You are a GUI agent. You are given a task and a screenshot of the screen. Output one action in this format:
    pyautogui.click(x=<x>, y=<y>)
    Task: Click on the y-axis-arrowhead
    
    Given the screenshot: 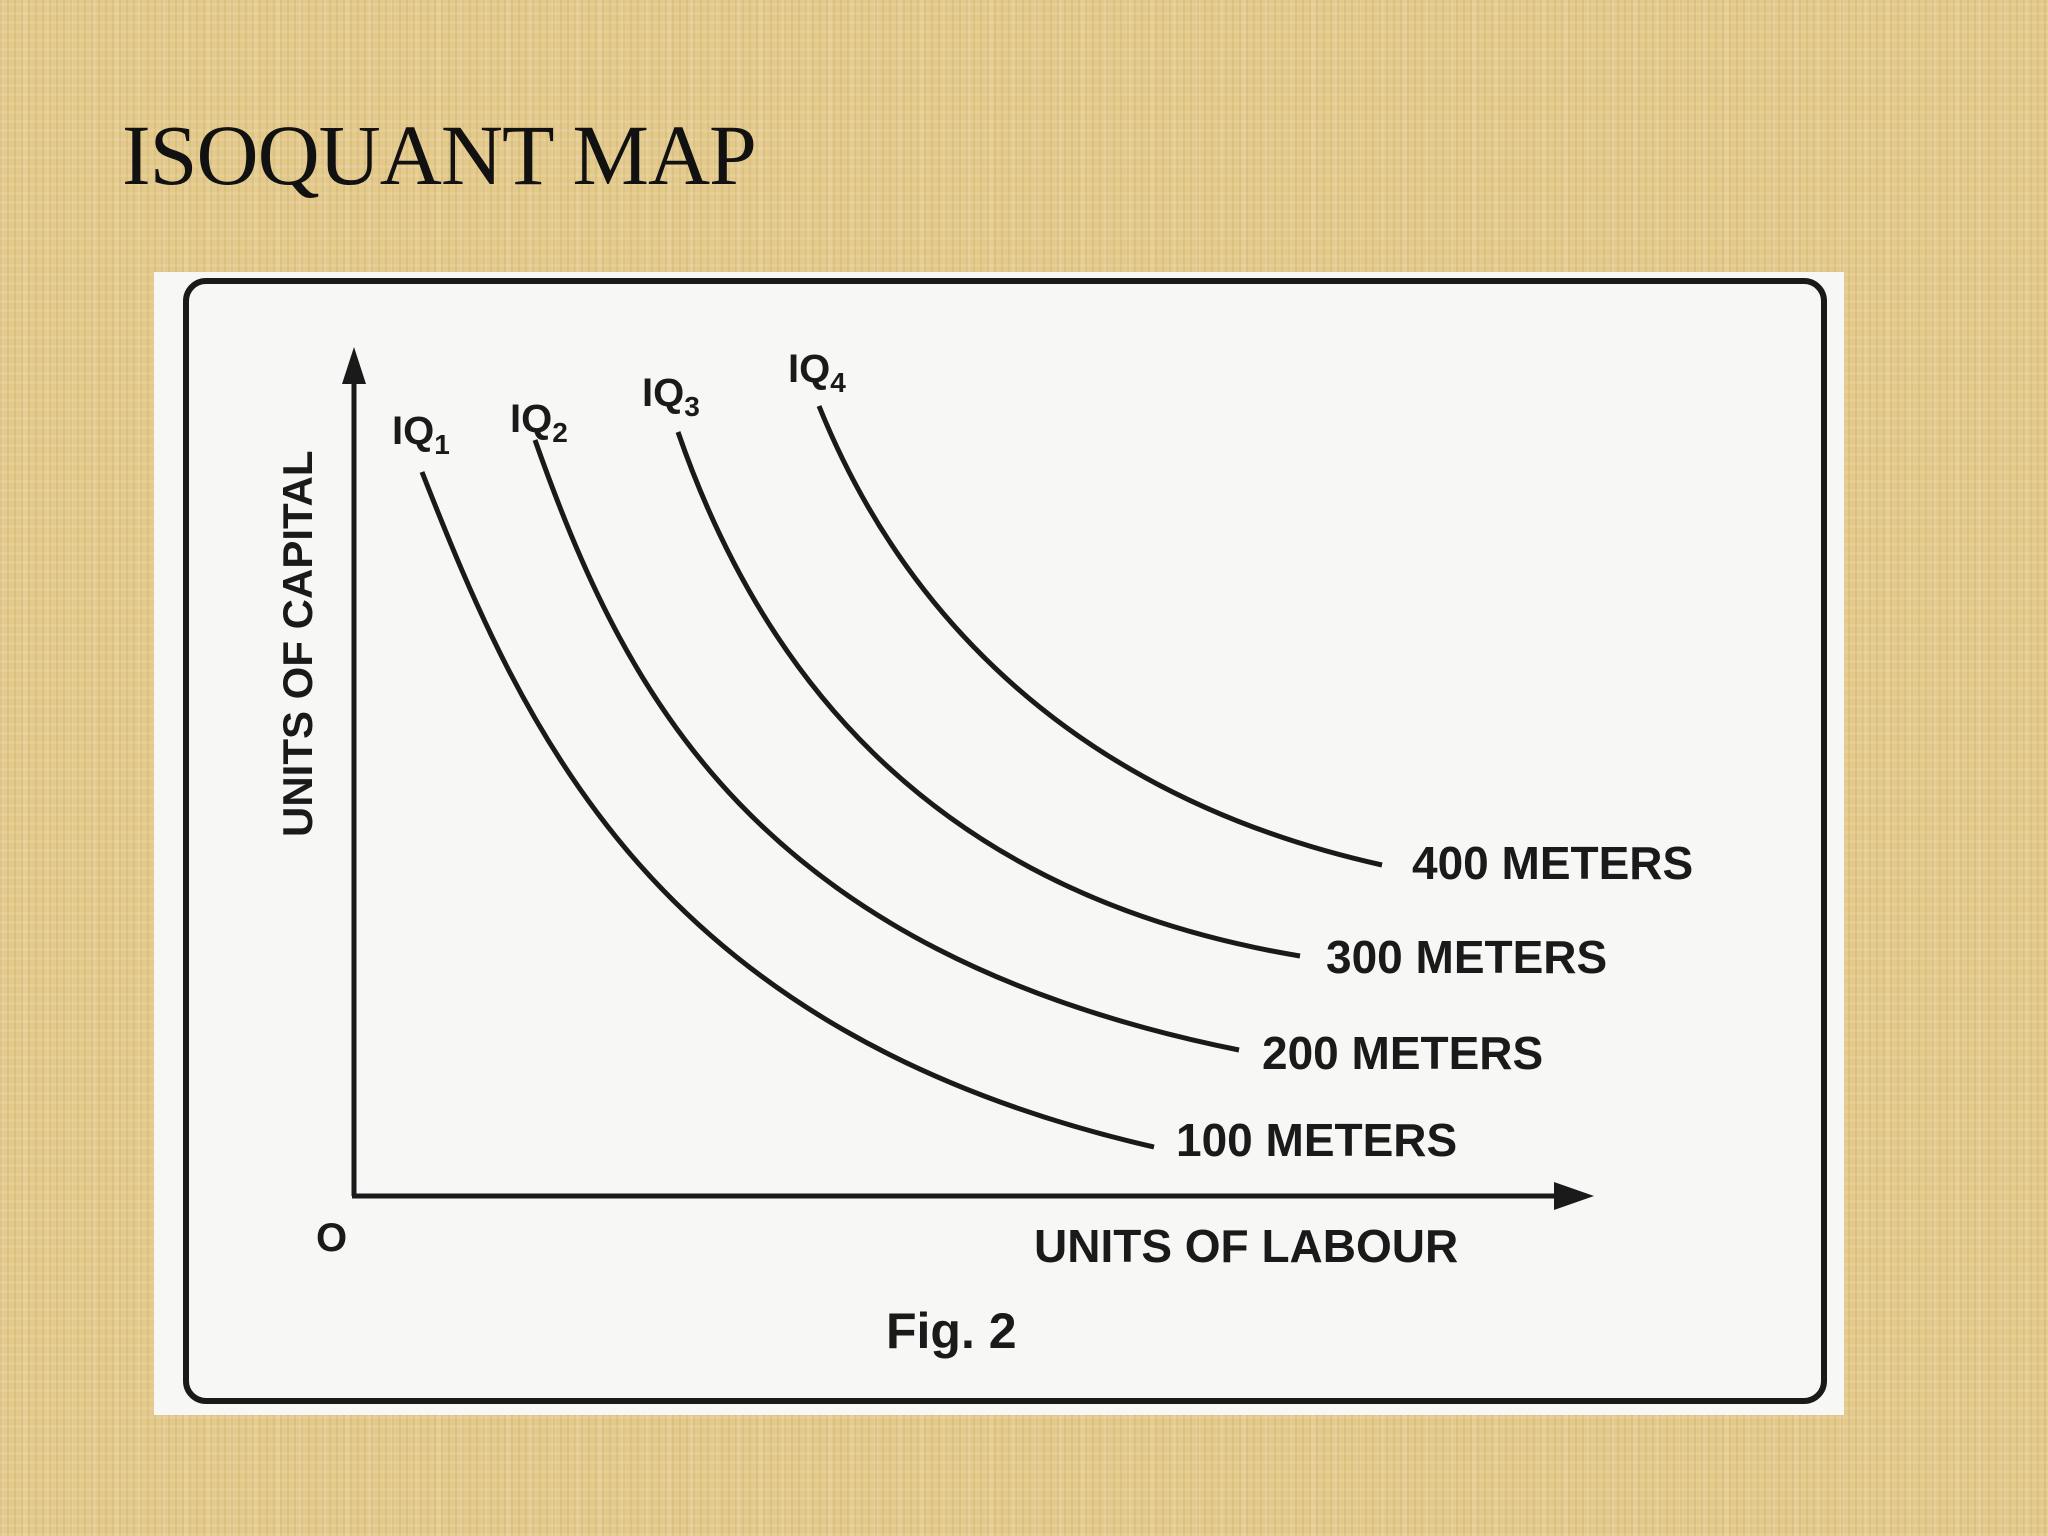 What is the action you would take?
    pyautogui.click(x=354, y=365)
    